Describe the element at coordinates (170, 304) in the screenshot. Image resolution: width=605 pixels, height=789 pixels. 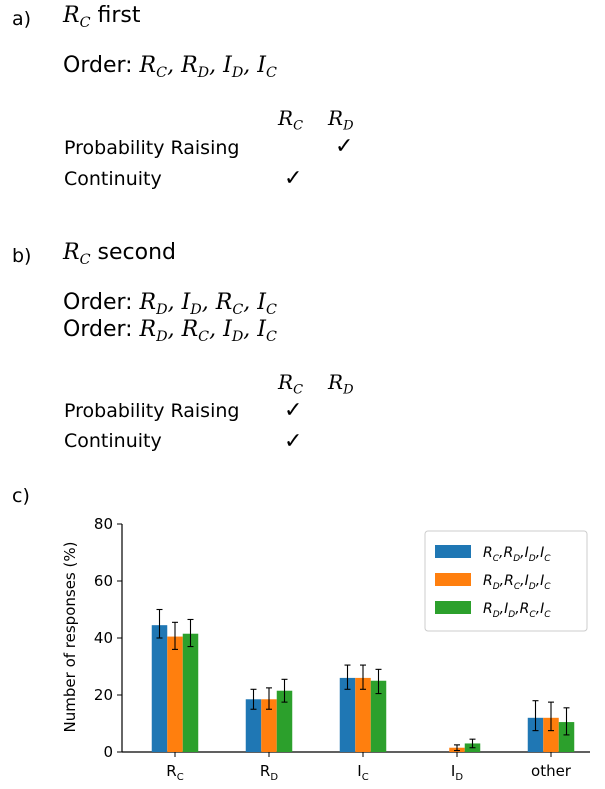
I see `panel-b-order-1: Order: RD, ID, RC, IC` at that location.